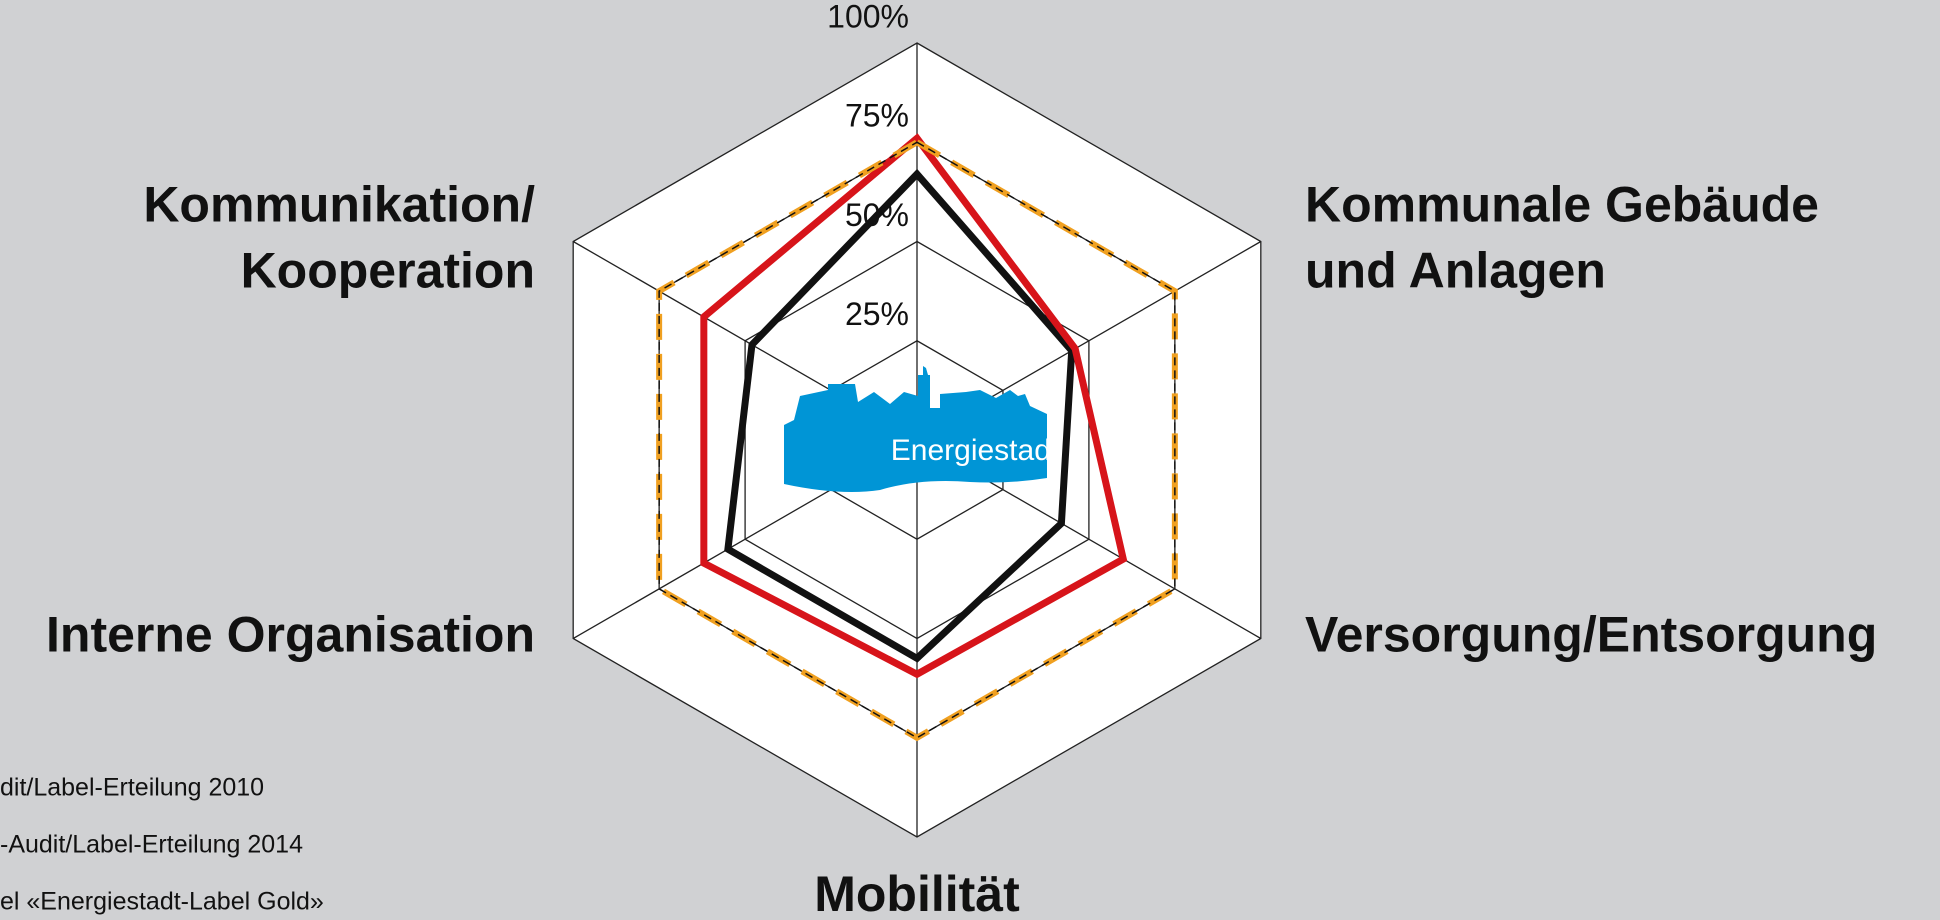  Describe the element at coordinates (290, 635) in the screenshot. I see `category-label: Interne Organisation` at that location.